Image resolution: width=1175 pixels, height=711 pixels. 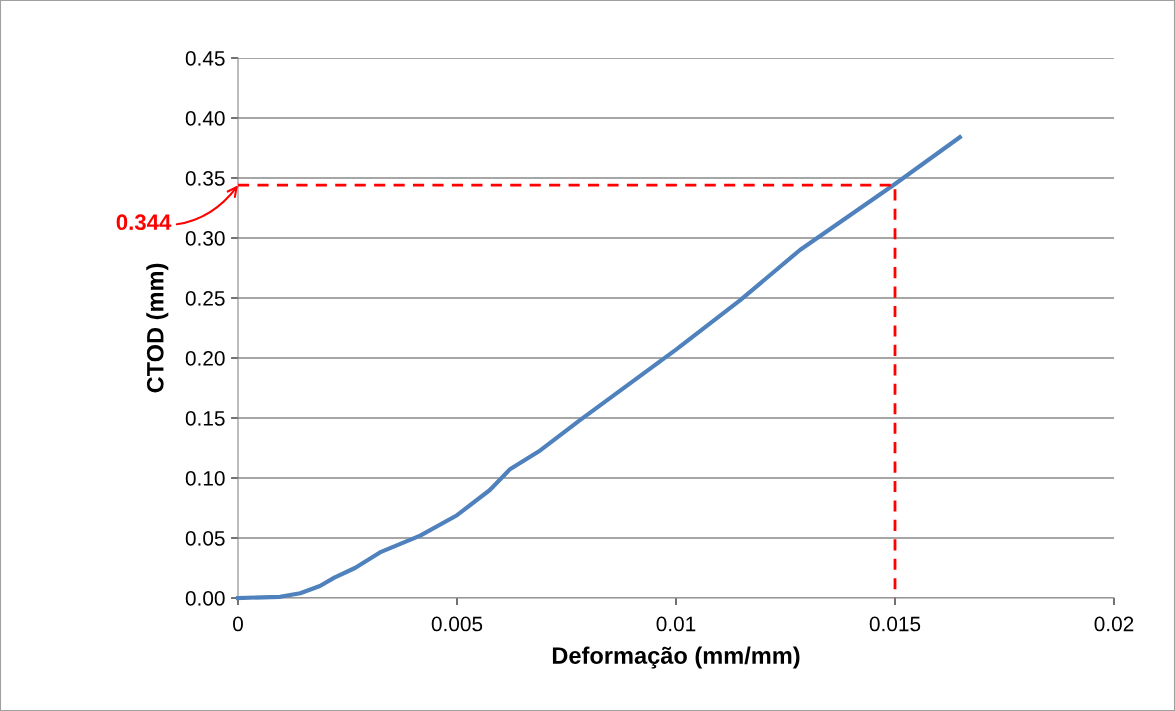 What do you see at coordinates (157, 328) in the screenshot?
I see `y-axis-title: CTOD (mm)` at bounding box center [157, 328].